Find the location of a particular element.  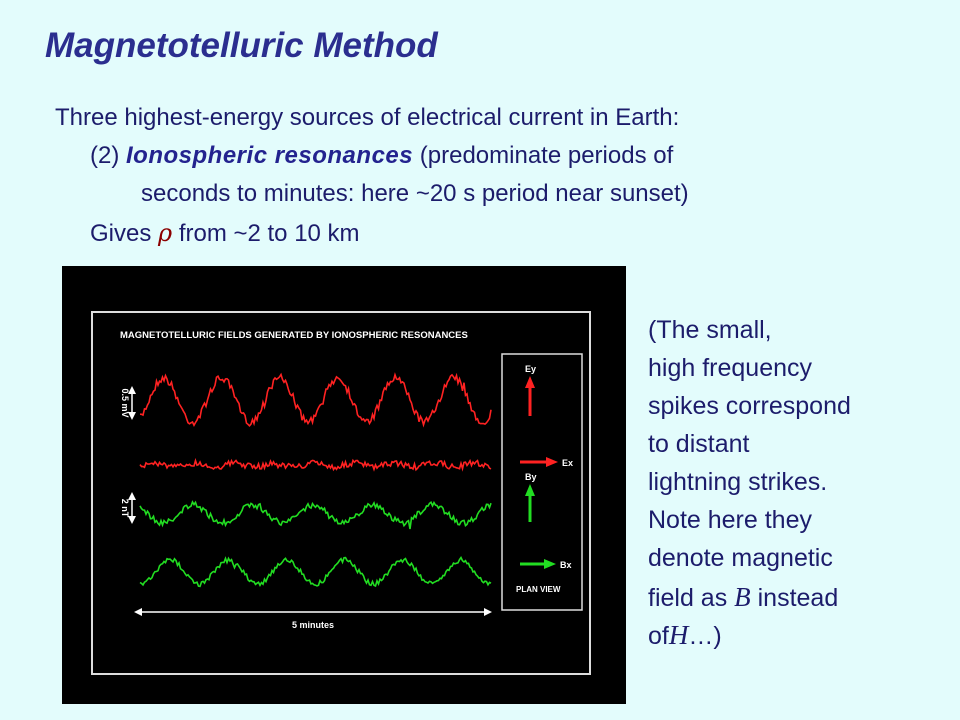

by-label: By is located at coordinates (531, 477).